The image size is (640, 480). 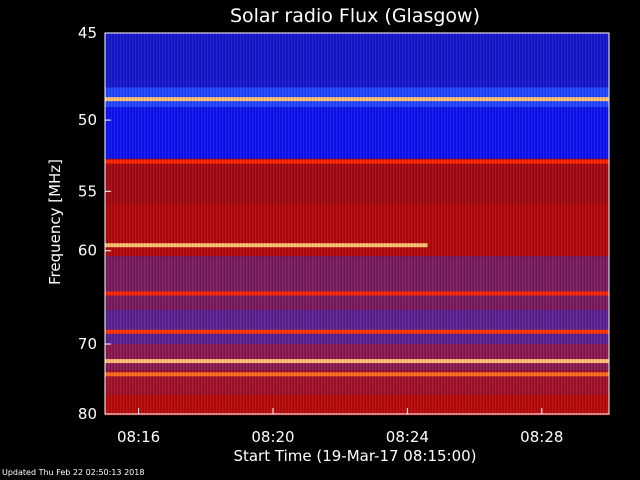 I want to click on y-axis-ticks: 45 50 55 60 70 80, so click(x=94, y=223).